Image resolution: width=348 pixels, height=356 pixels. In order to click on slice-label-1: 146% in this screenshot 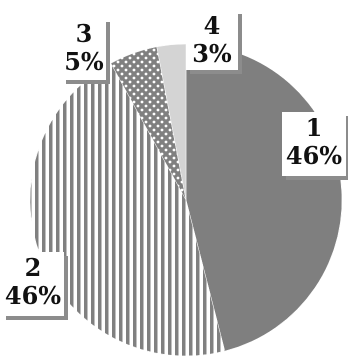, I will do `click(315, 146)`.